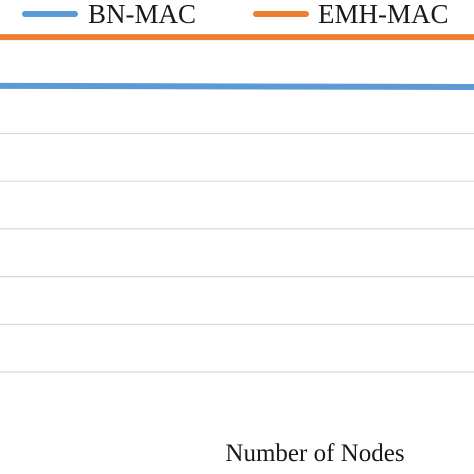 This screenshot has width=474, height=474. Describe the element at coordinates (237, 37) in the screenshot. I see `series-line-emh-mac` at that location.